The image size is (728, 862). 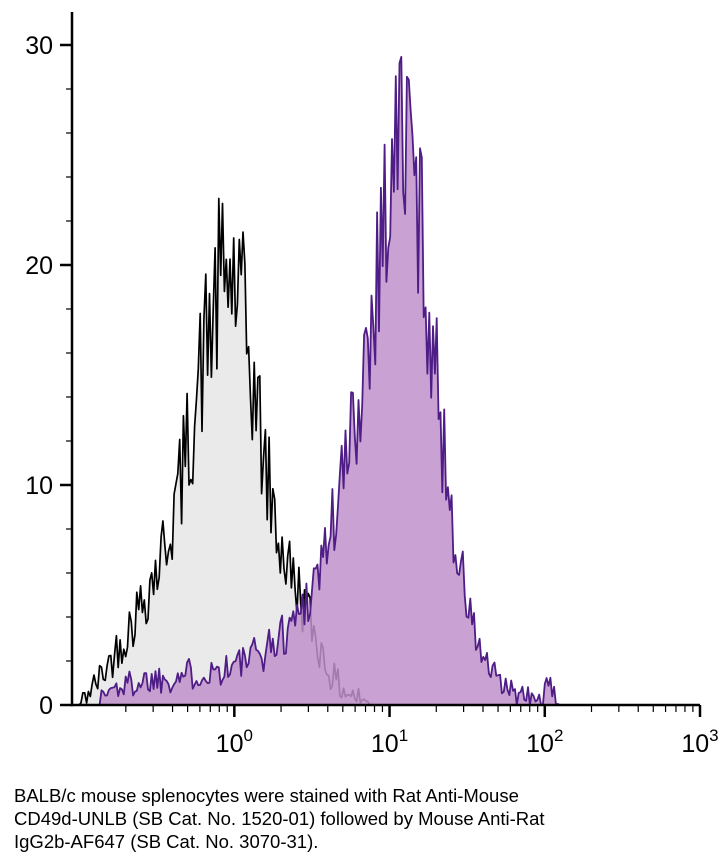 What do you see at coordinates (39, 46) in the screenshot?
I see `y-tick-label-30: 30` at bounding box center [39, 46].